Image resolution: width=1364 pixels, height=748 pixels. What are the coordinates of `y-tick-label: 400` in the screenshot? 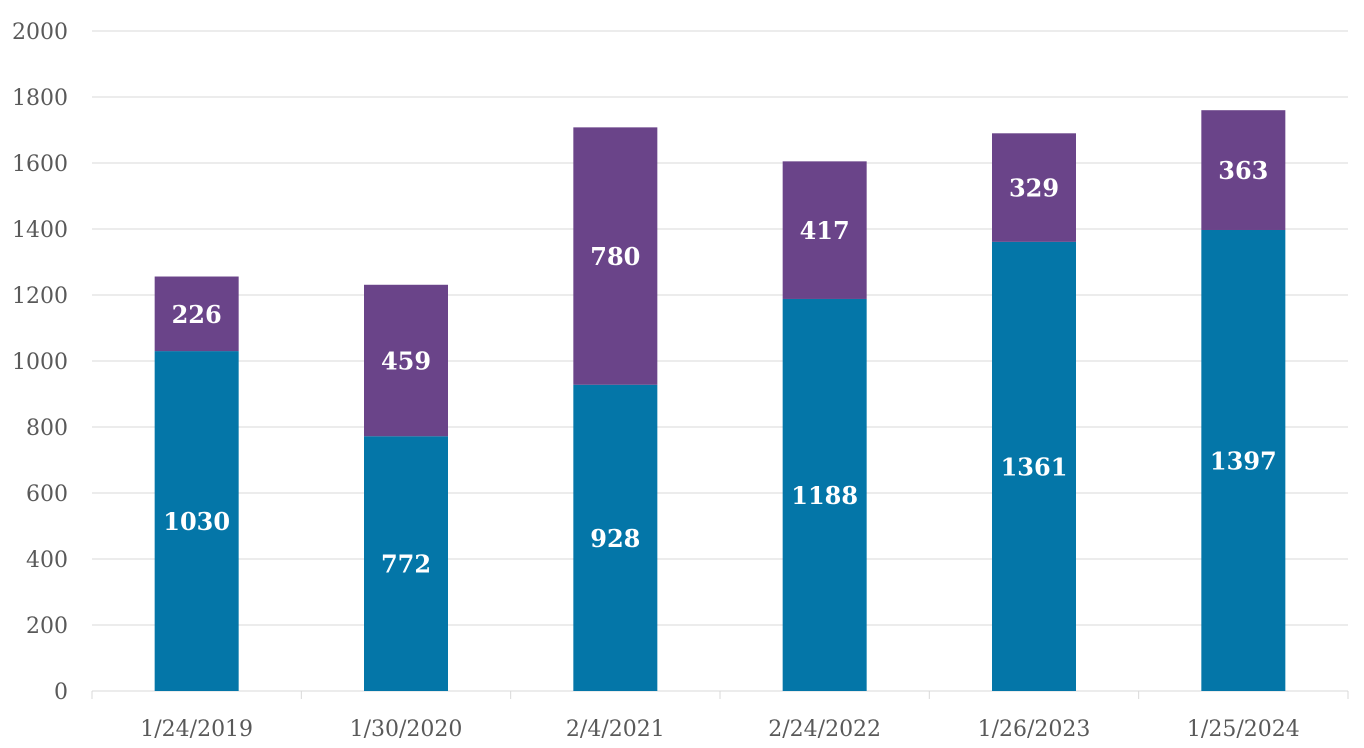 It's located at (47, 560).